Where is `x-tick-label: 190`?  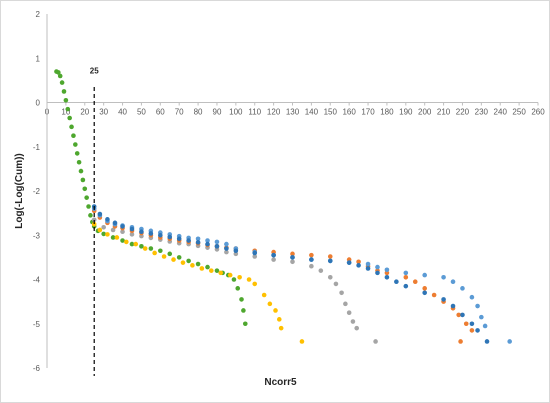
x-tick-label: 190 is located at coordinates (406, 112).